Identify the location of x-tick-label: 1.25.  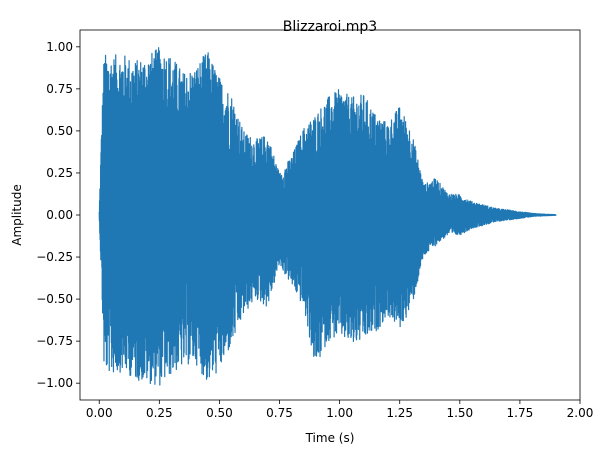
(399, 413).